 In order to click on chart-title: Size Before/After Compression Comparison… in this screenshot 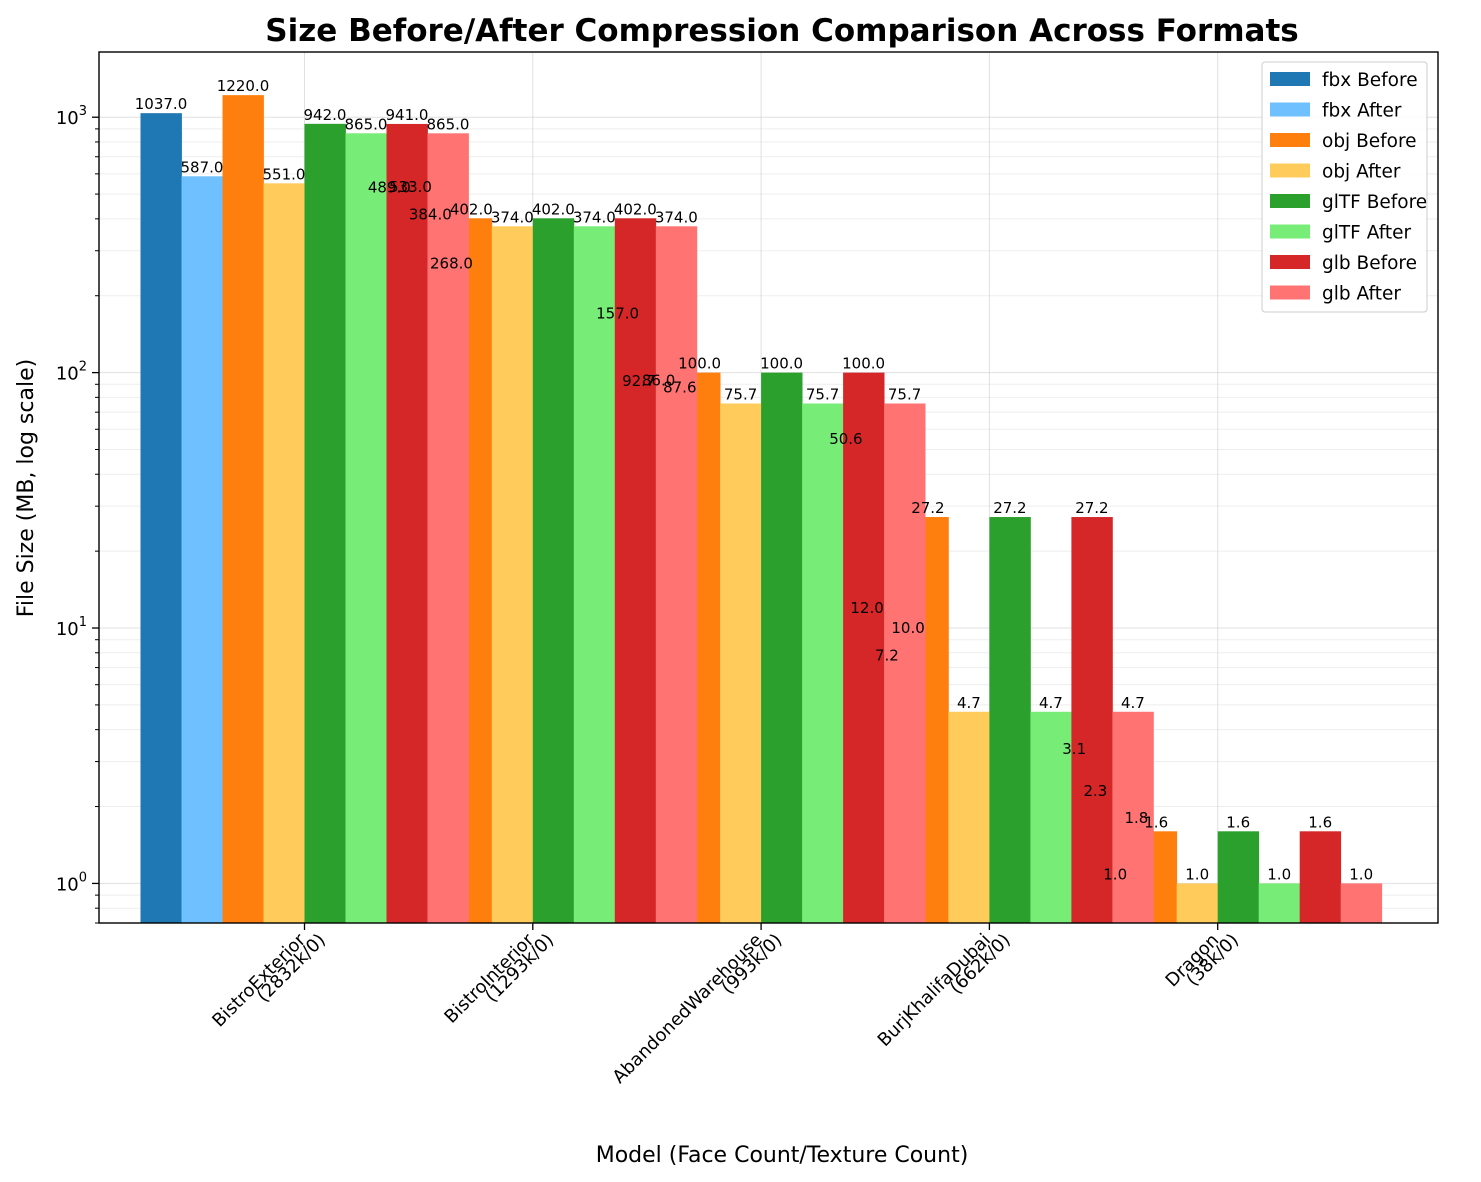, I will do `click(781, 31)`.